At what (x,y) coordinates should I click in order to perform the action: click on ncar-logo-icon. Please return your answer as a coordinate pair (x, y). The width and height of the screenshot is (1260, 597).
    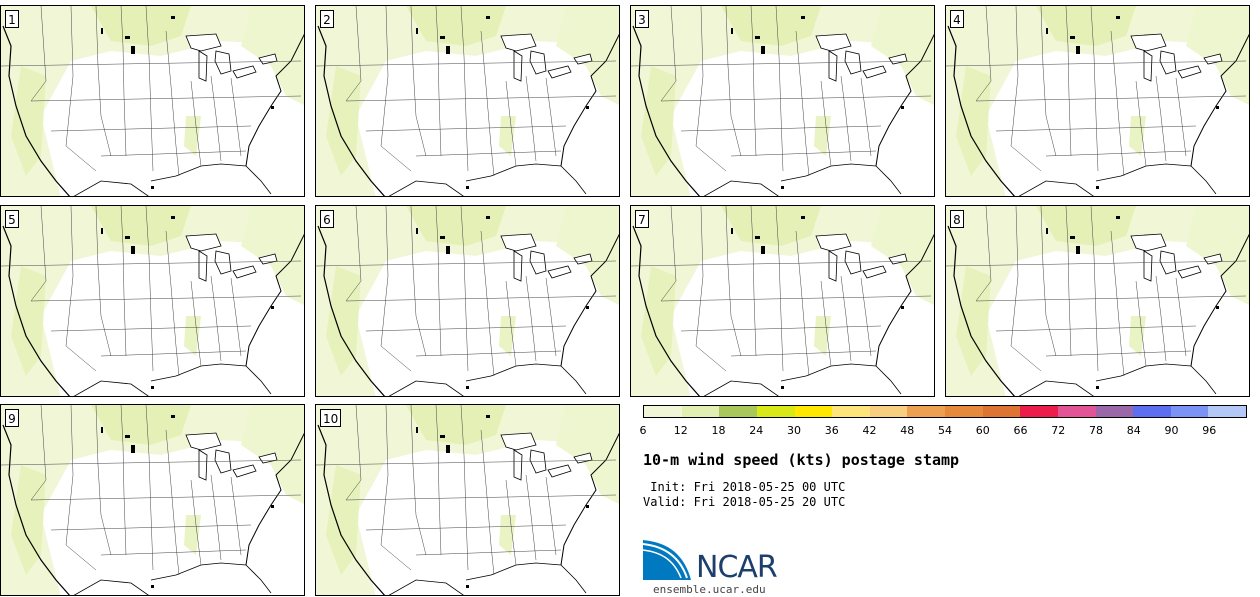
    Looking at the image, I should click on (667, 560).